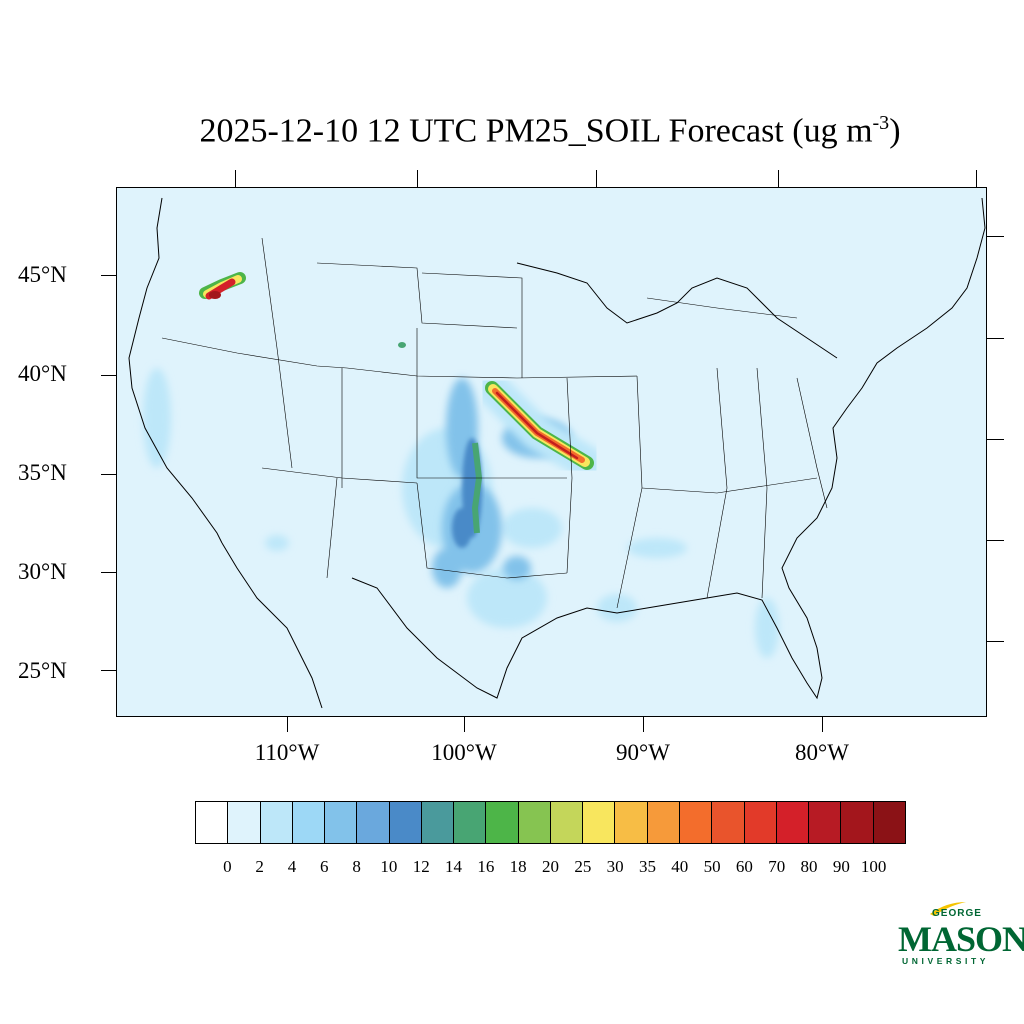 The width and height of the screenshot is (1024, 1024). What do you see at coordinates (477, 488) in the screenshot?
I see `plume-green` at bounding box center [477, 488].